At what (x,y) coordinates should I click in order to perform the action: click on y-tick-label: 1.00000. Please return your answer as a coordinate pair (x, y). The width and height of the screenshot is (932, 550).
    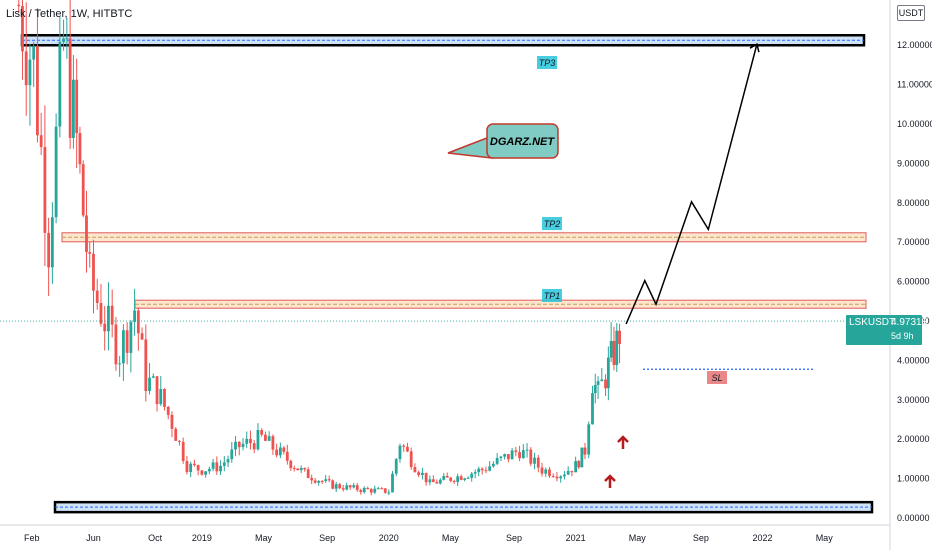
    Looking at the image, I should click on (913, 479).